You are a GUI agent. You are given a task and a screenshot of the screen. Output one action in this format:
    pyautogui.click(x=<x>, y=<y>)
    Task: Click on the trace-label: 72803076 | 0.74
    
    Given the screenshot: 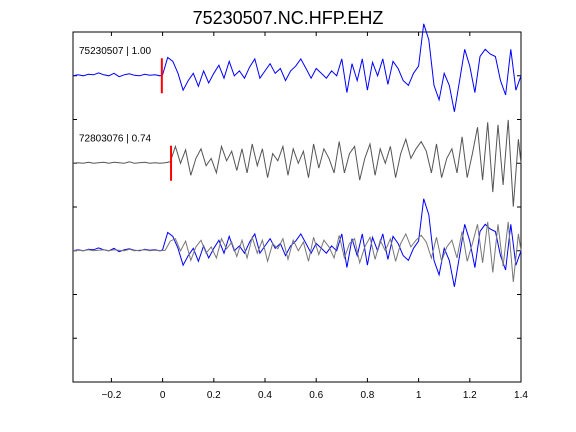 What is the action you would take?
    pyautogui.click(x=115, y=138)
    